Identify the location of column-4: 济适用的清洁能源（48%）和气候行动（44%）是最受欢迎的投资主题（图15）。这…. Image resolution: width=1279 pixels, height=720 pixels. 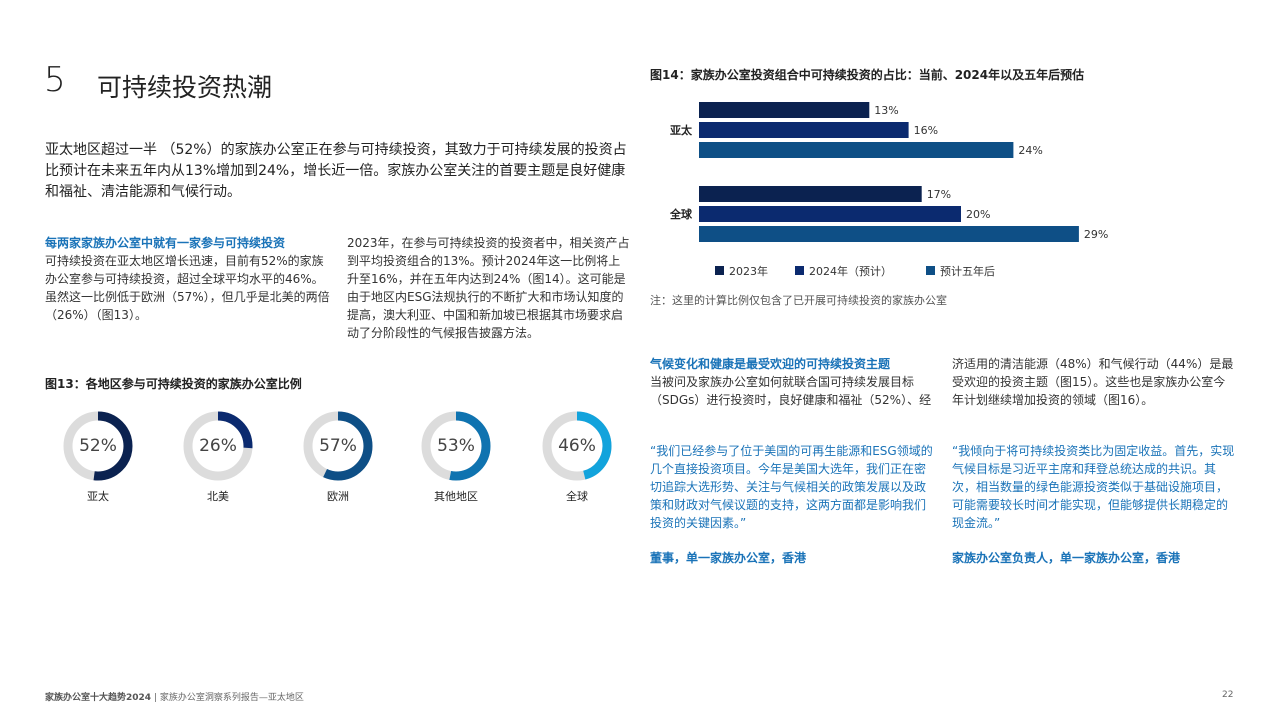
(1094, 382).